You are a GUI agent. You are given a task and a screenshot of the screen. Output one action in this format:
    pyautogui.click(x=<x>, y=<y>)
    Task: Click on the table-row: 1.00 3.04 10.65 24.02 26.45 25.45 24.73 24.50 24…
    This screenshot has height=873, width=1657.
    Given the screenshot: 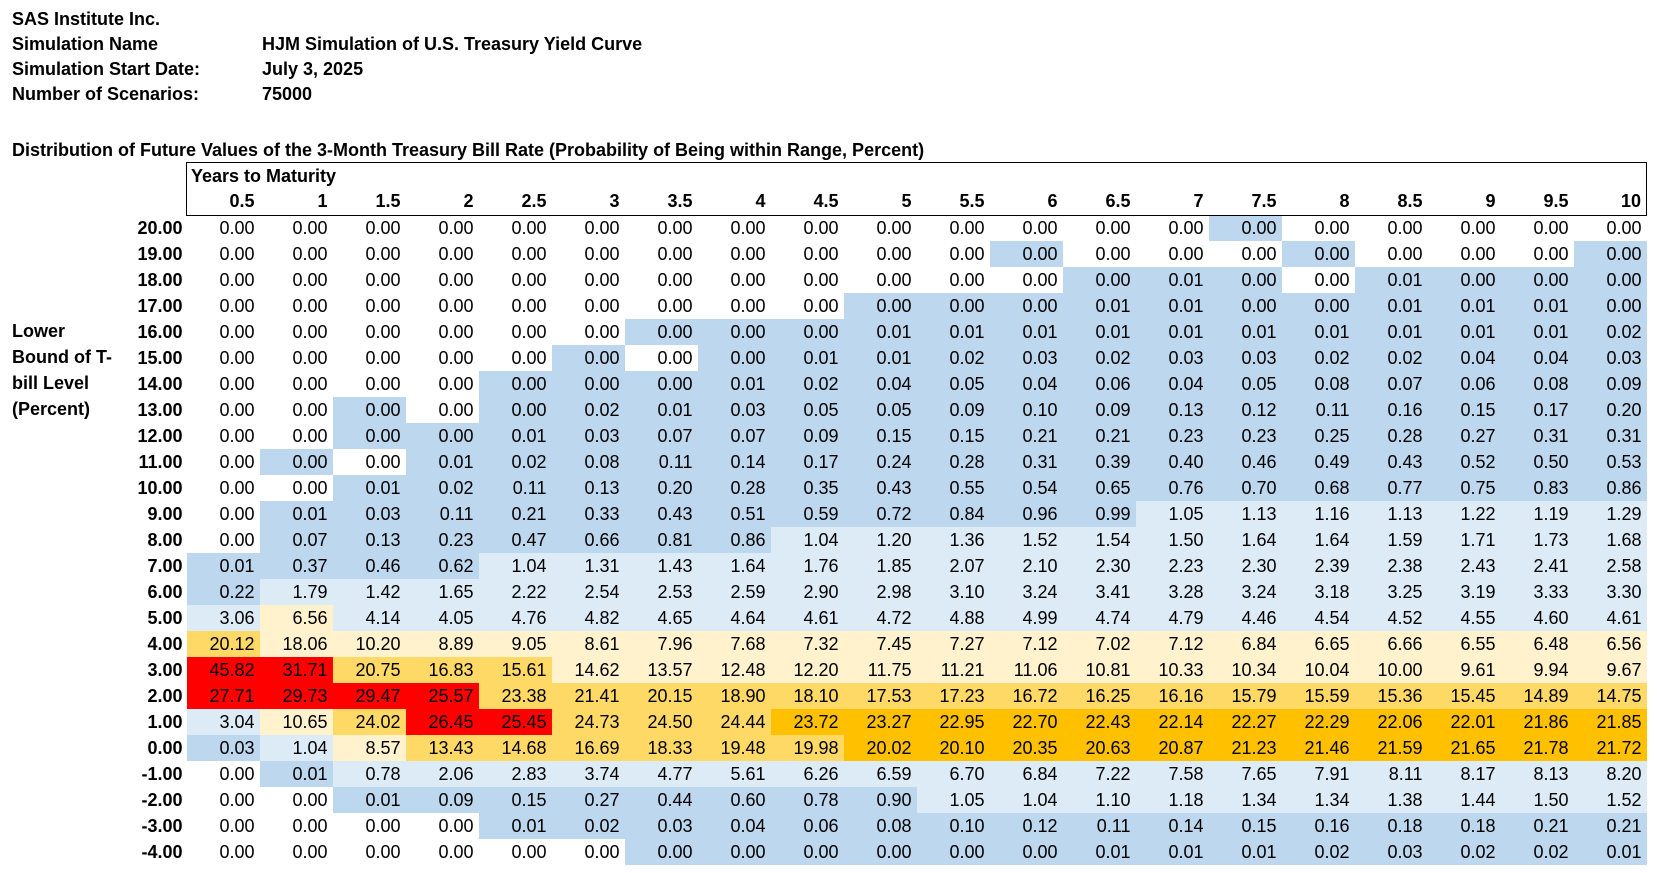 What is the action you would take?
    pyautogui.click(x=883, y=722)
    